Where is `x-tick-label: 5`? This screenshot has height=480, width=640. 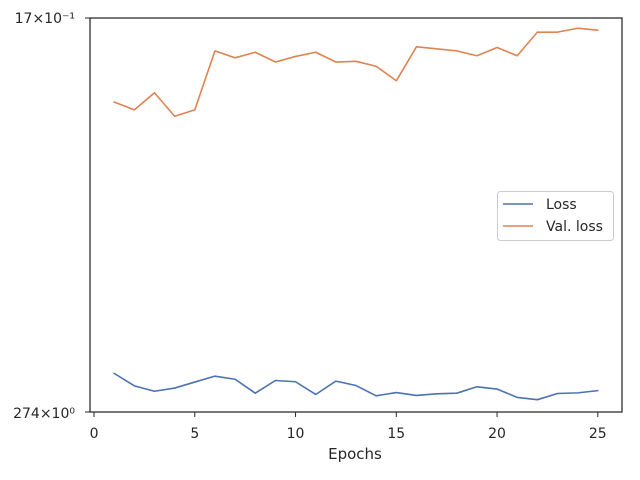
x-tick-label: 5 is located at coordinates (194, 434).